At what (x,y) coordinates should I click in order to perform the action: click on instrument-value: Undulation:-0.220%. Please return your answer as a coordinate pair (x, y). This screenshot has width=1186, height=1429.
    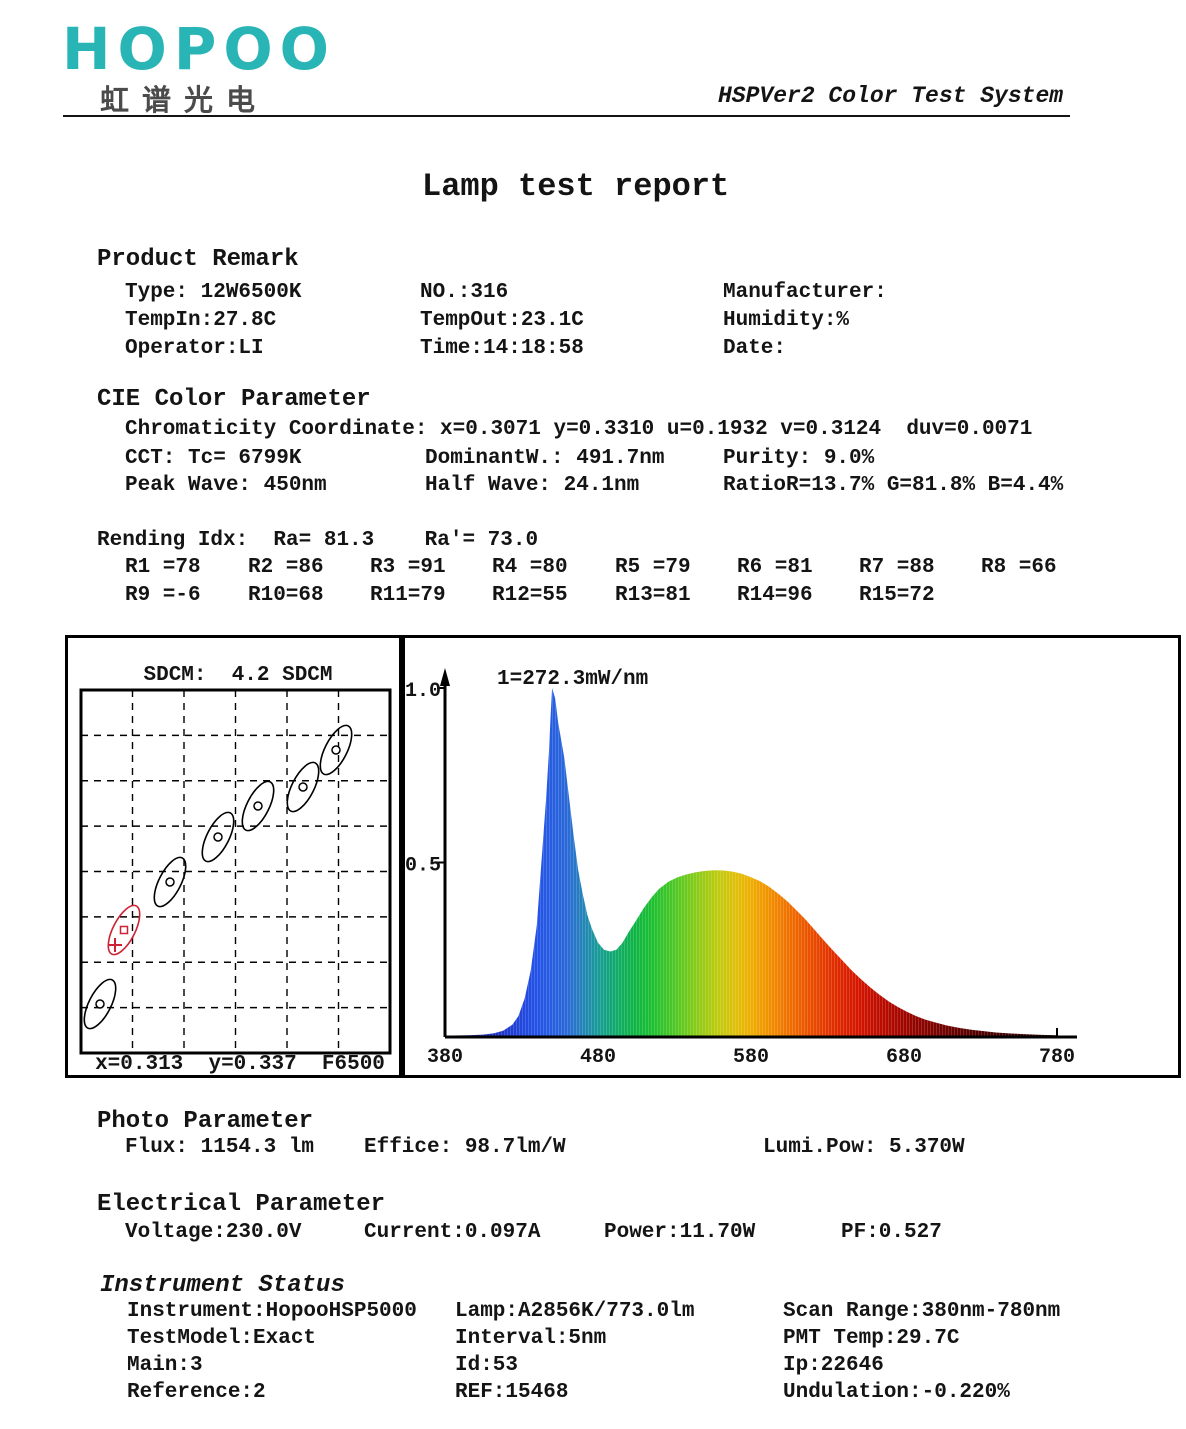
    Looking at the image, I should click on (896, 1392).